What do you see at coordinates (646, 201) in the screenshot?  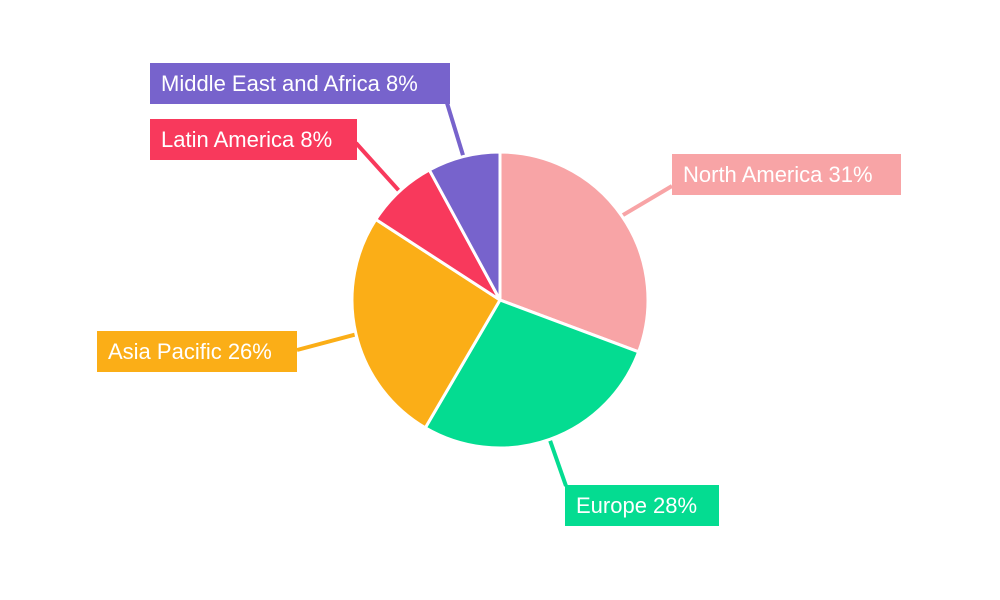 I see `leader-line-north-america` at bounding box center [646, 201].